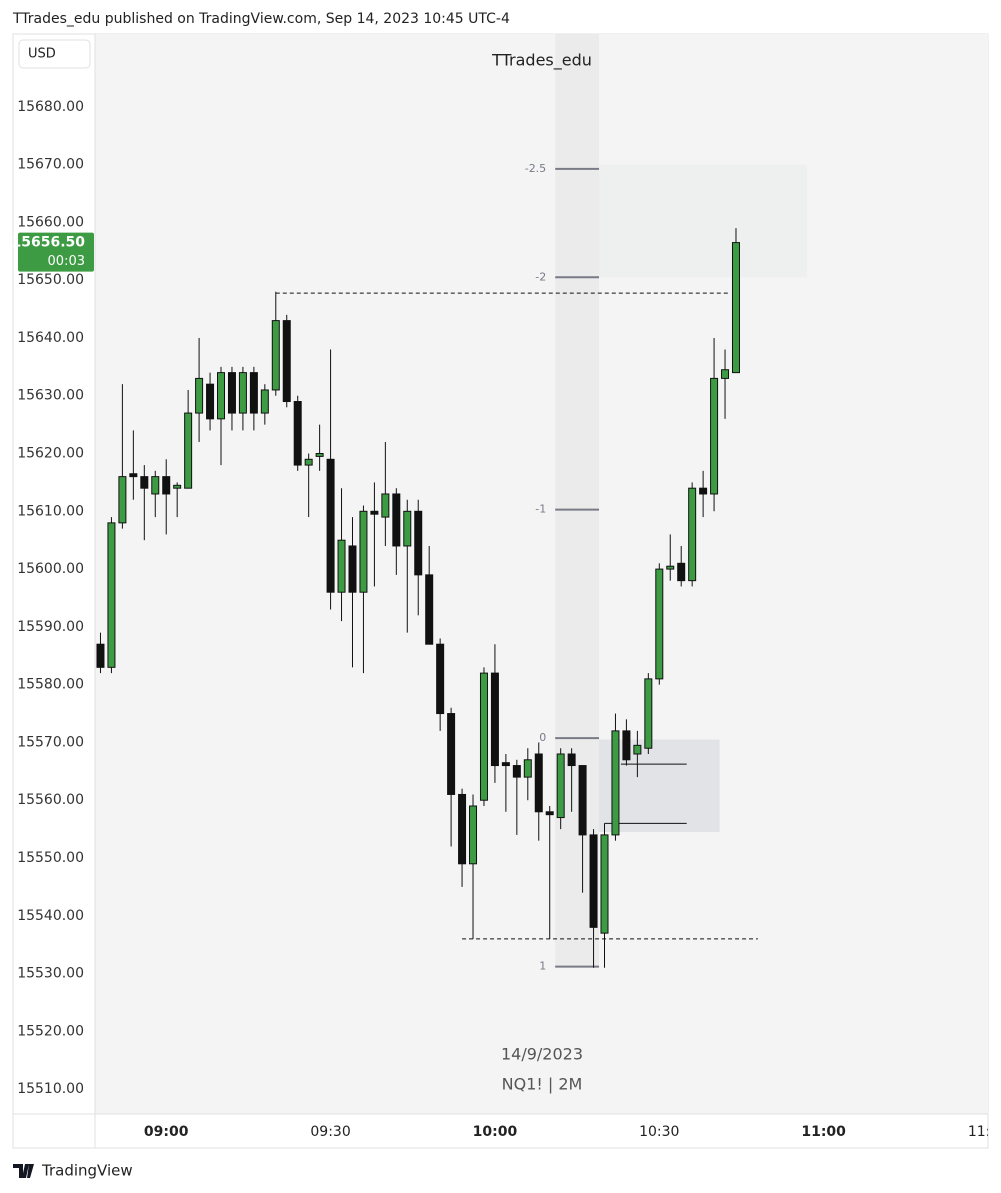 This screenshot has height=1193, width=1001. What do you see at coordinates (166, 1132) in the screenshot?
I see `x-tick-label: 09:00` at bounding box center [166, 1132].